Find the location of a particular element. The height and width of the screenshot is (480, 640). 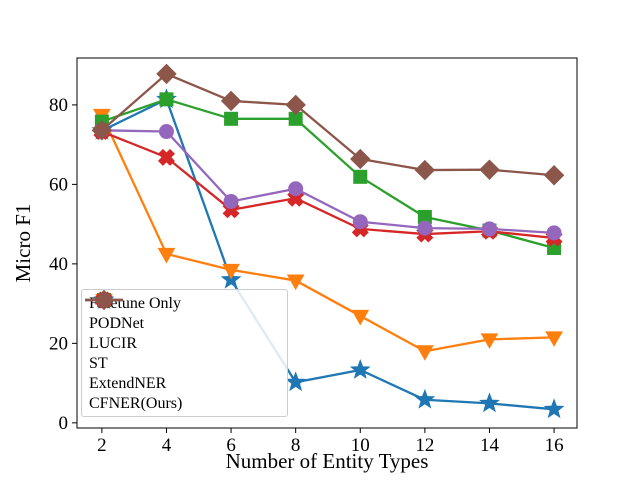

data-point-x is located at coordinates (166, 157).